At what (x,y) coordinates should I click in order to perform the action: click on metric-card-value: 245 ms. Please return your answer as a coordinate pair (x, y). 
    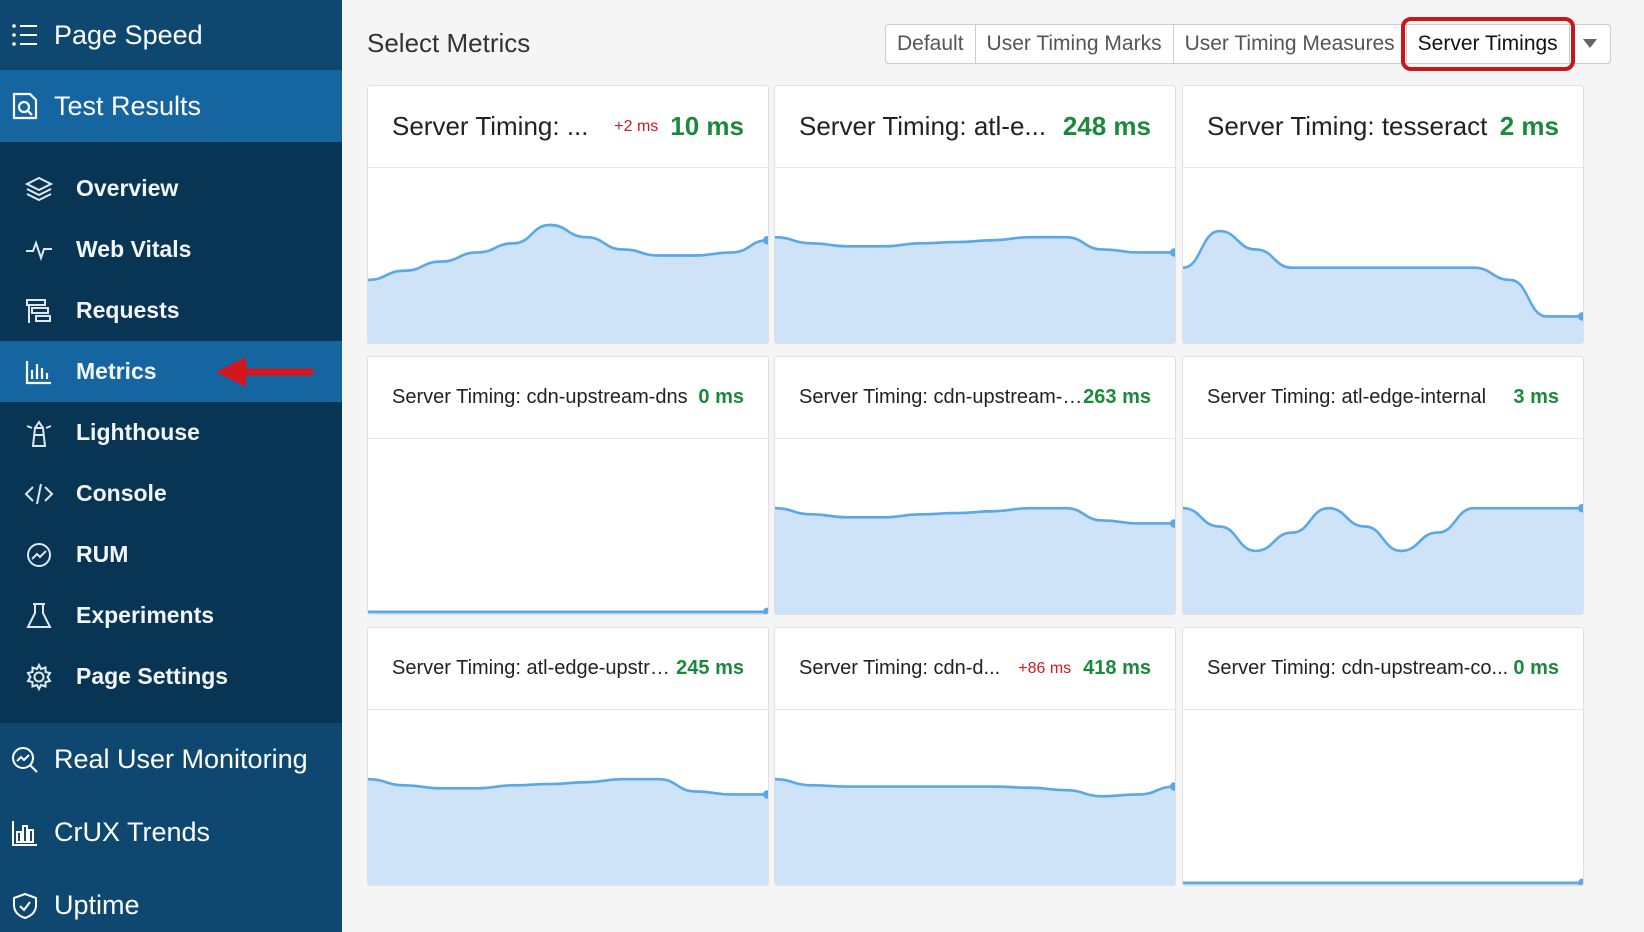
    Looking at the image, I should click on (710, 668).